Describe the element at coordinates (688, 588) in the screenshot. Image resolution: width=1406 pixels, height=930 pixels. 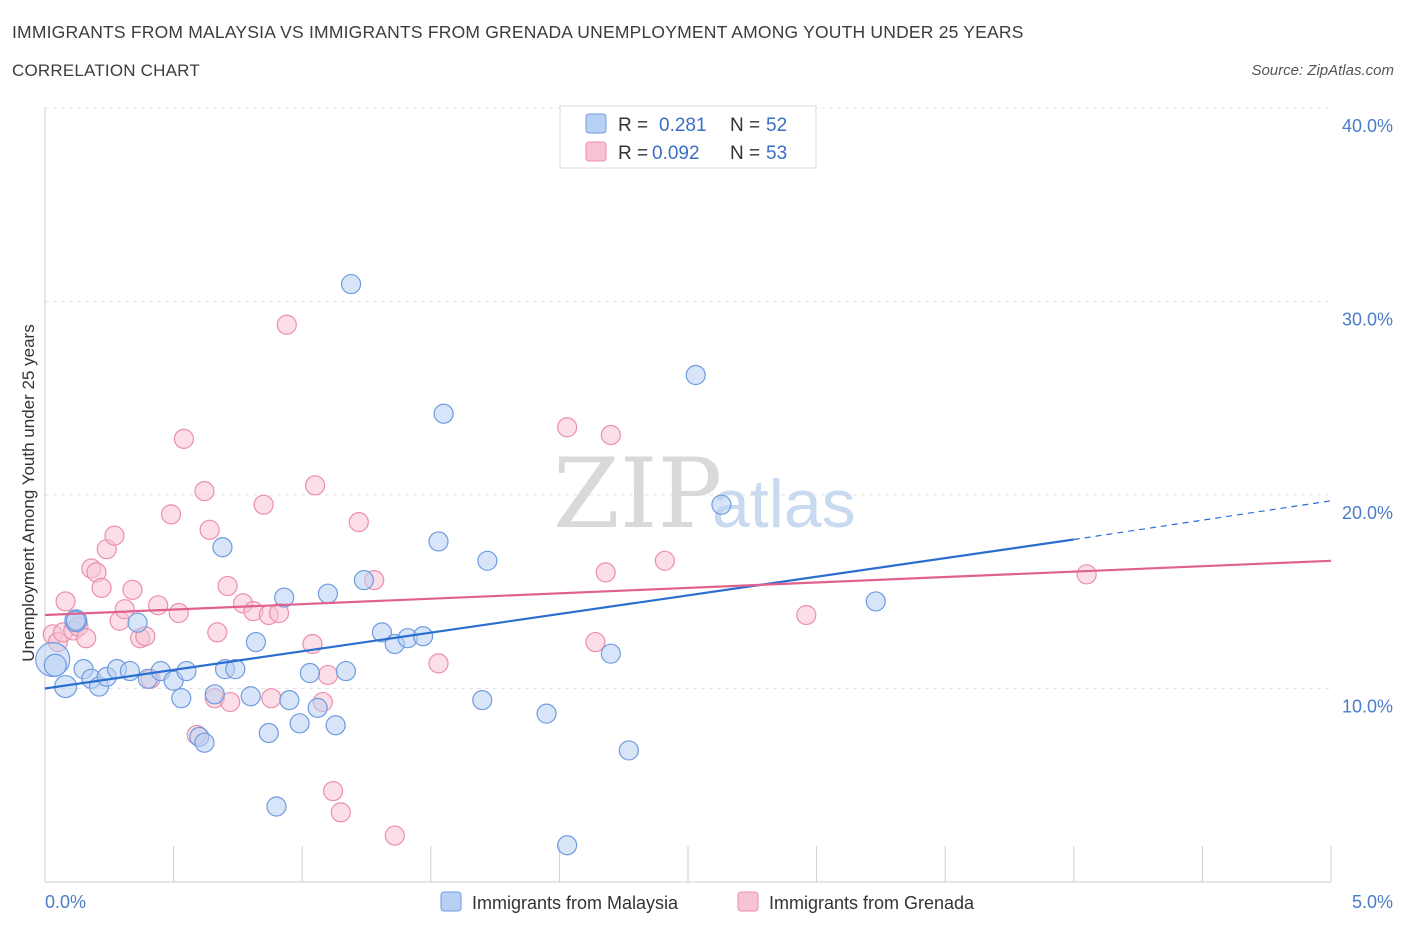
I see `grenada-trend-line` at that location.